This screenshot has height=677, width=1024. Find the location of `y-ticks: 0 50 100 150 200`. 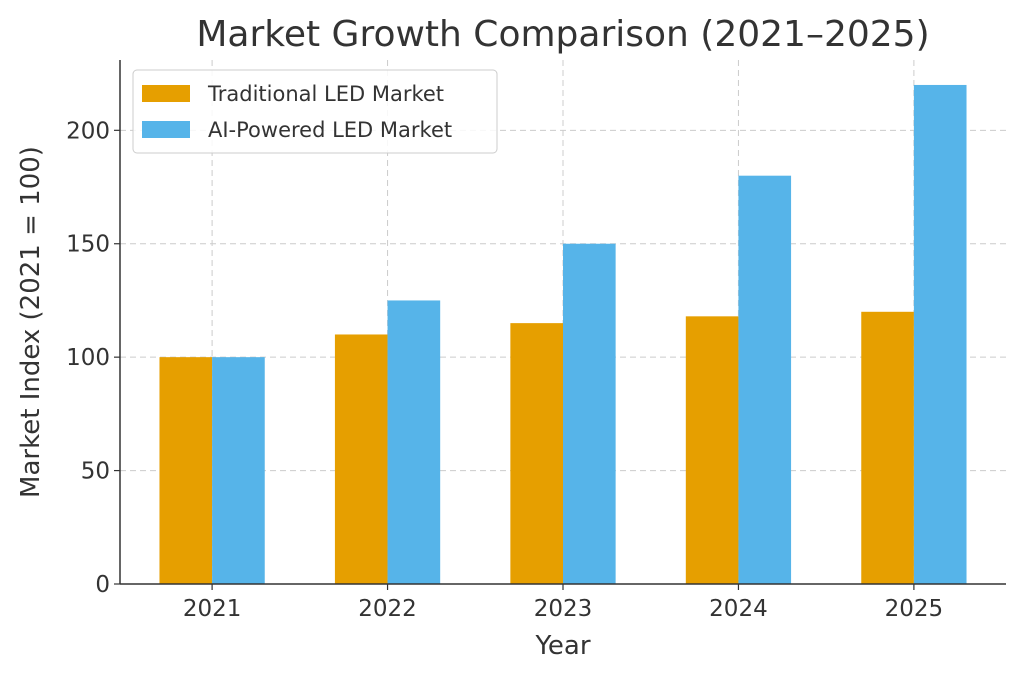

y-ticks: 0 50 100 150 200 is located at coordinates (93, 358).